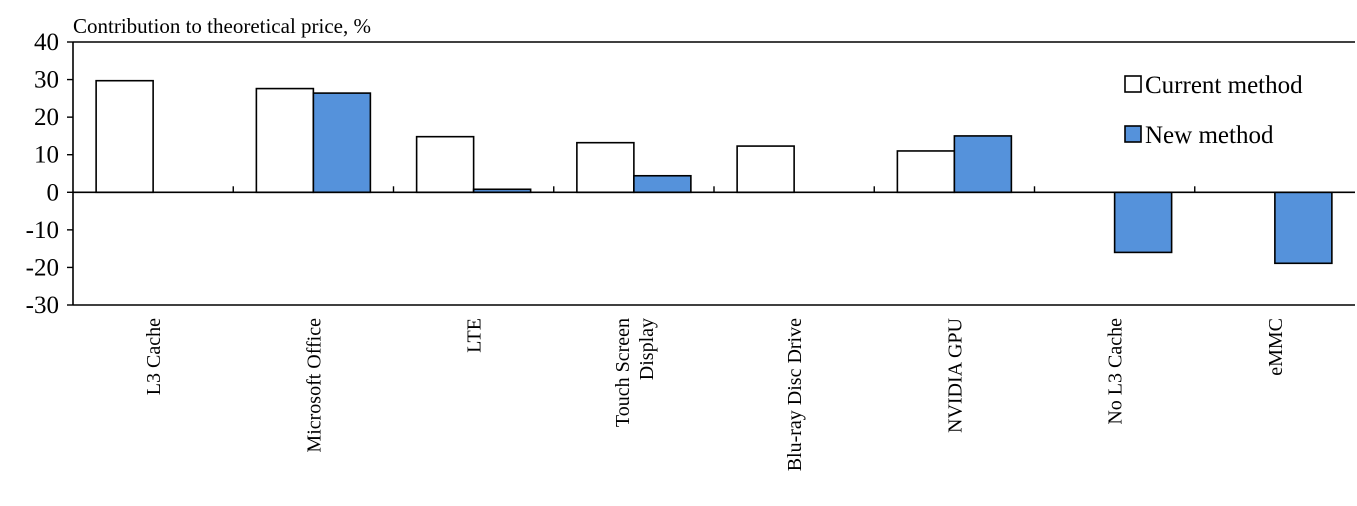 Image resolution: width=1357 pixels, height=506 pixels. Describe the element at coordinates (623, 372) in the screenshot. I see `x-tick-label: Touch Screen` at that location.